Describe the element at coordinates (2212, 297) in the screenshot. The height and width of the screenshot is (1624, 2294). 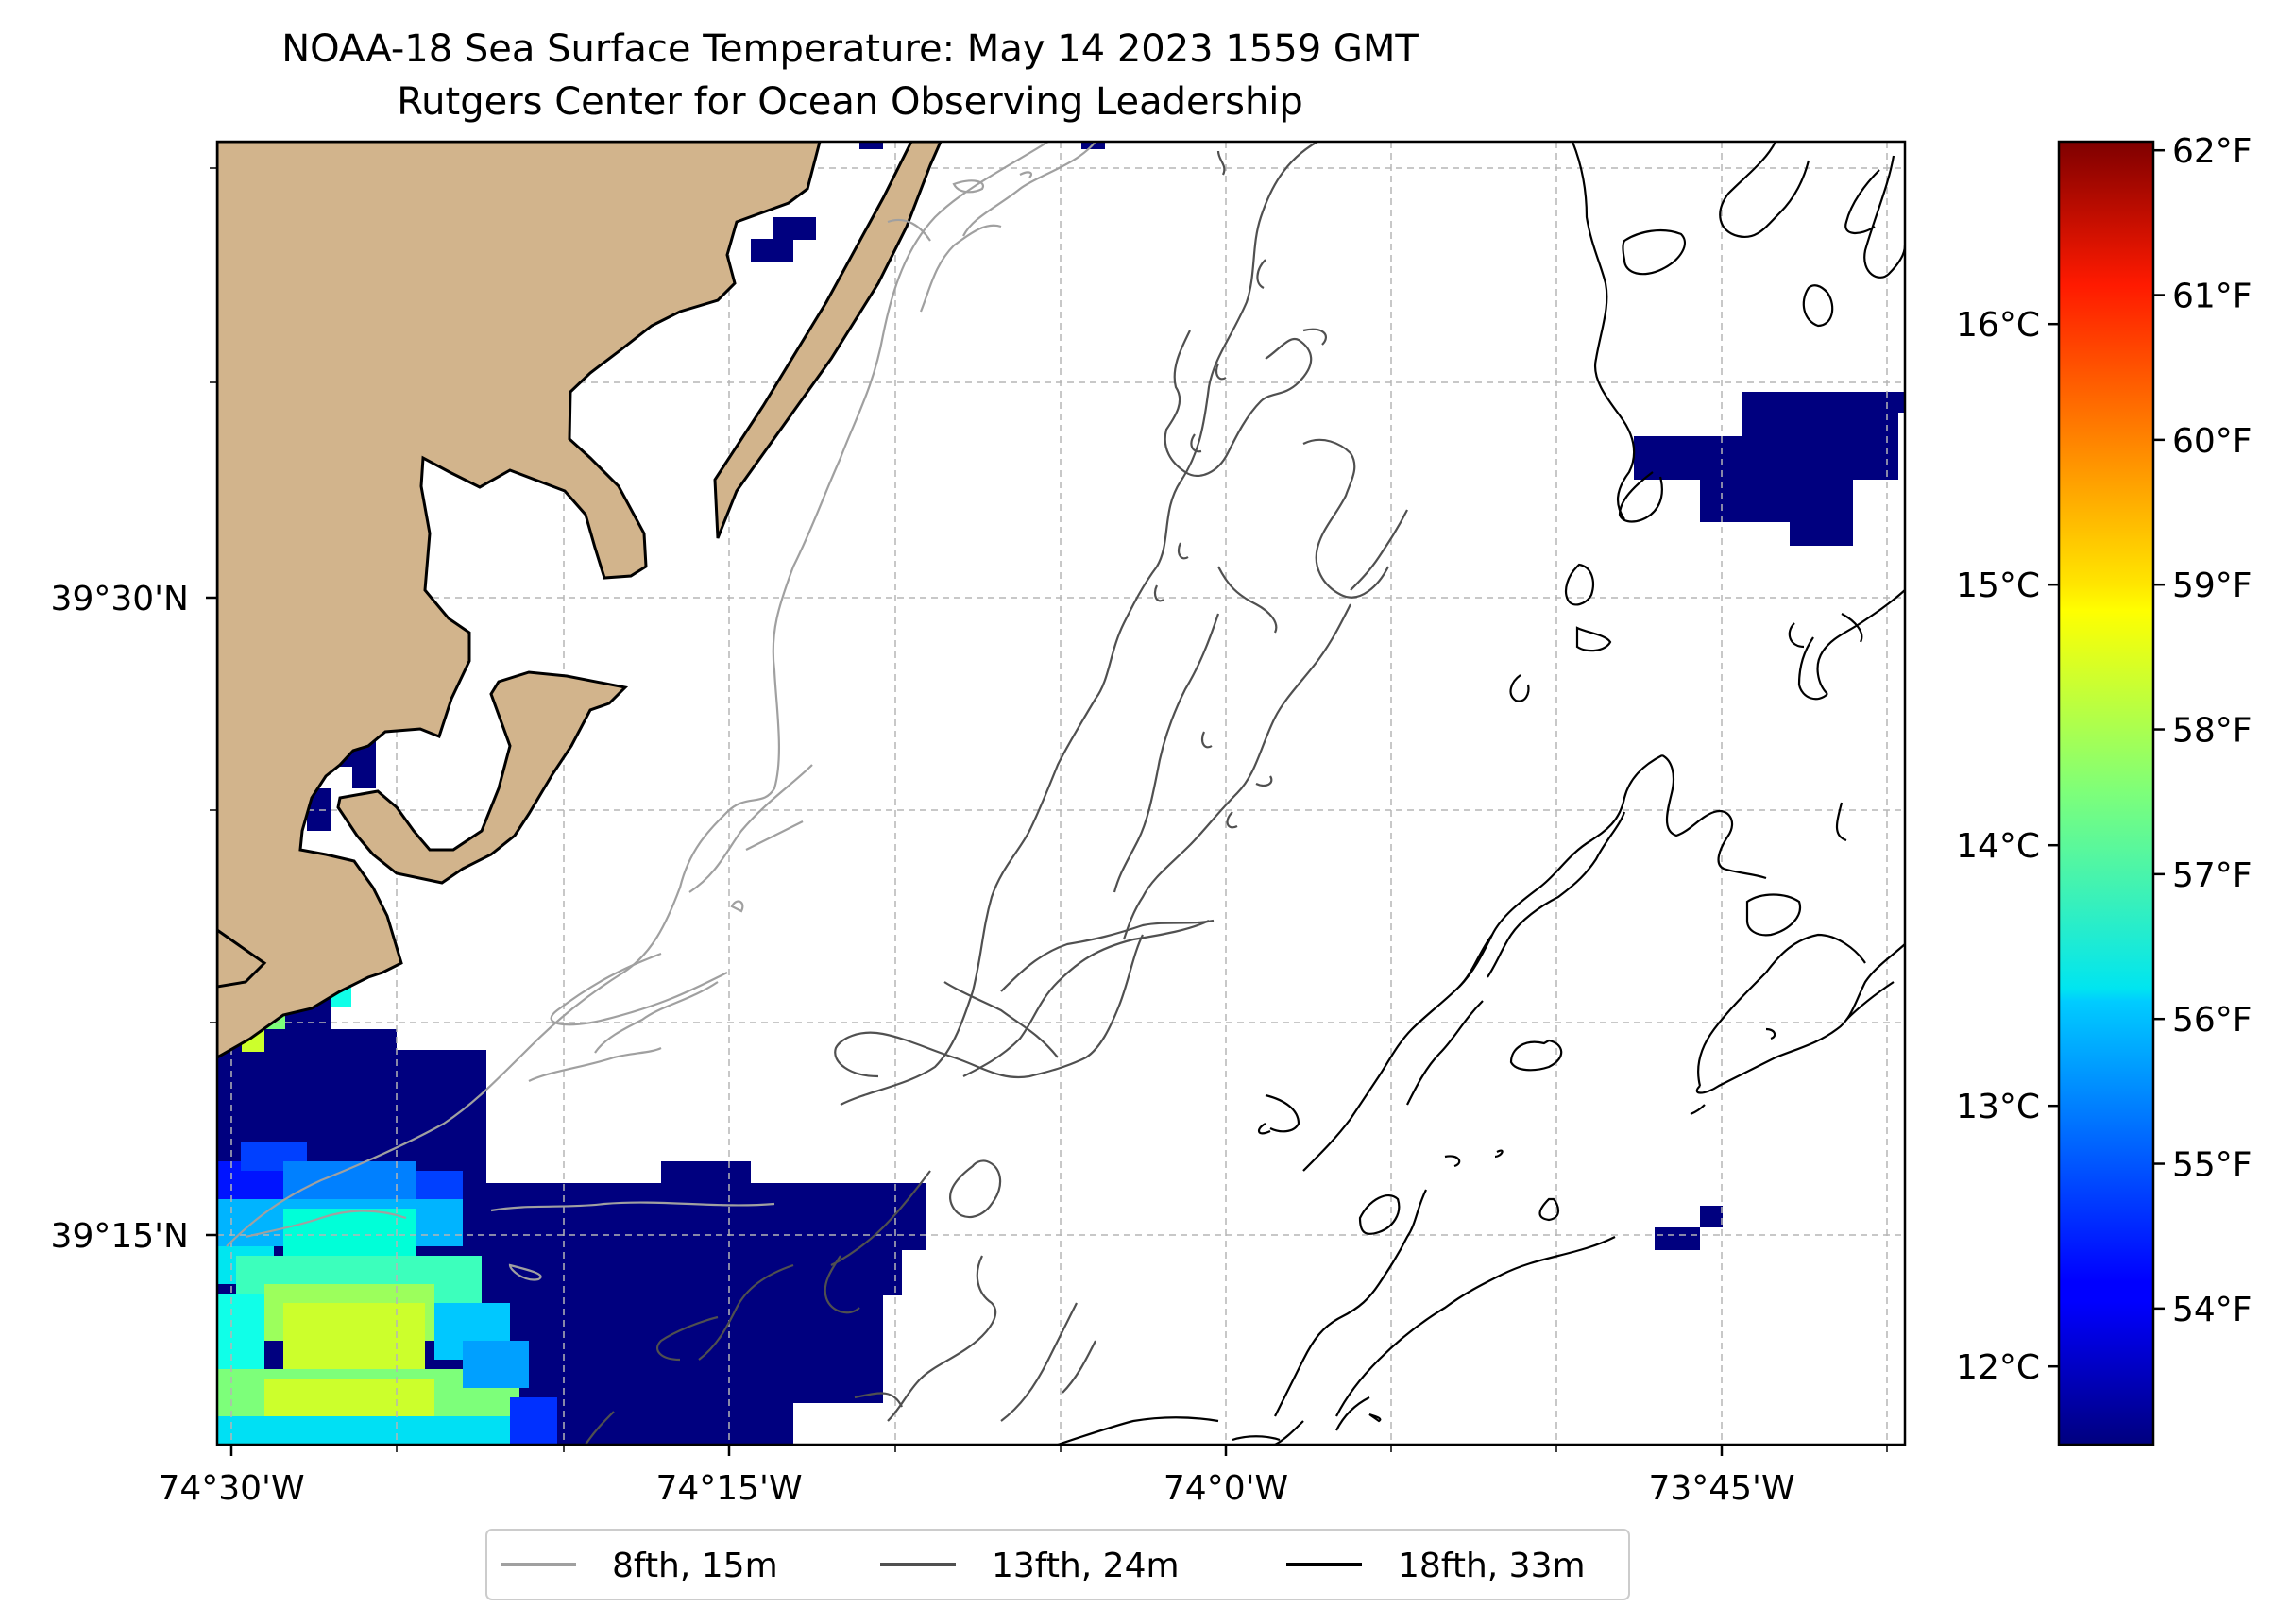
I see `colorbar-fahrenheit-label: 61°F` at that location.